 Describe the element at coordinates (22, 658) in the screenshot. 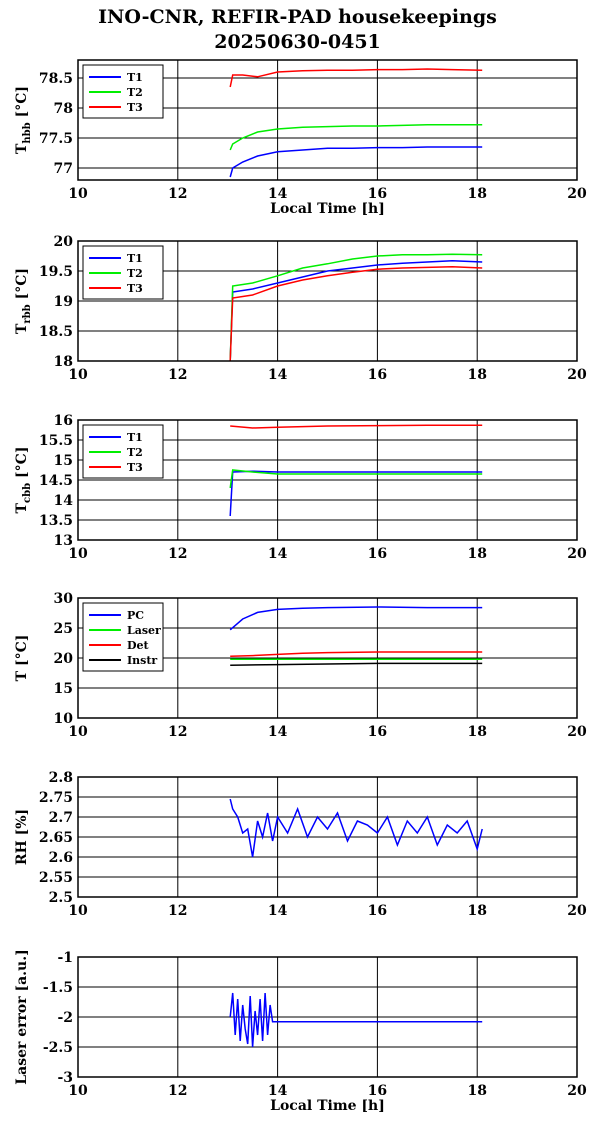

I see `y-axis-label: T [°C]` at that location.